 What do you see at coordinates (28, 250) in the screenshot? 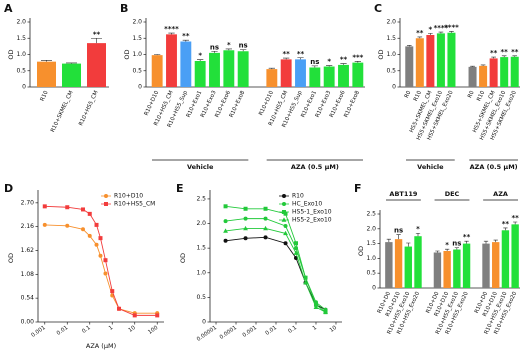
I see `y-tick-label: 1.62` at bounding box center [28, 250].